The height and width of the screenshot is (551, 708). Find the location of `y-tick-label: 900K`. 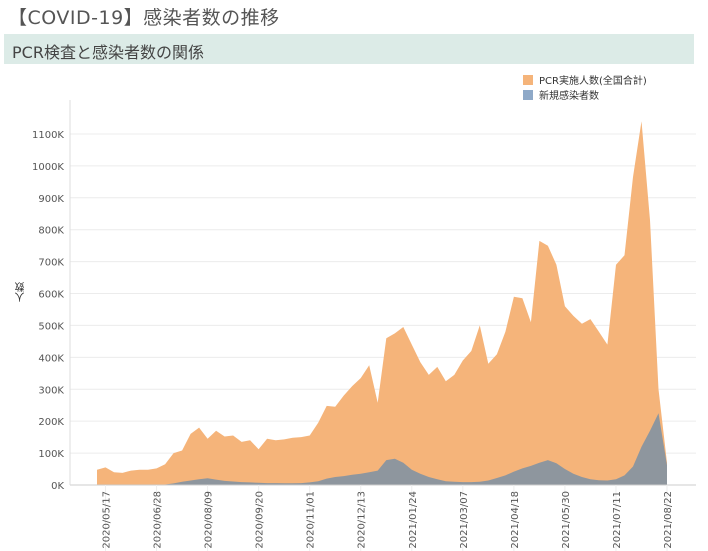

y-tick-label: 900K is located at coordinates (51, 199).